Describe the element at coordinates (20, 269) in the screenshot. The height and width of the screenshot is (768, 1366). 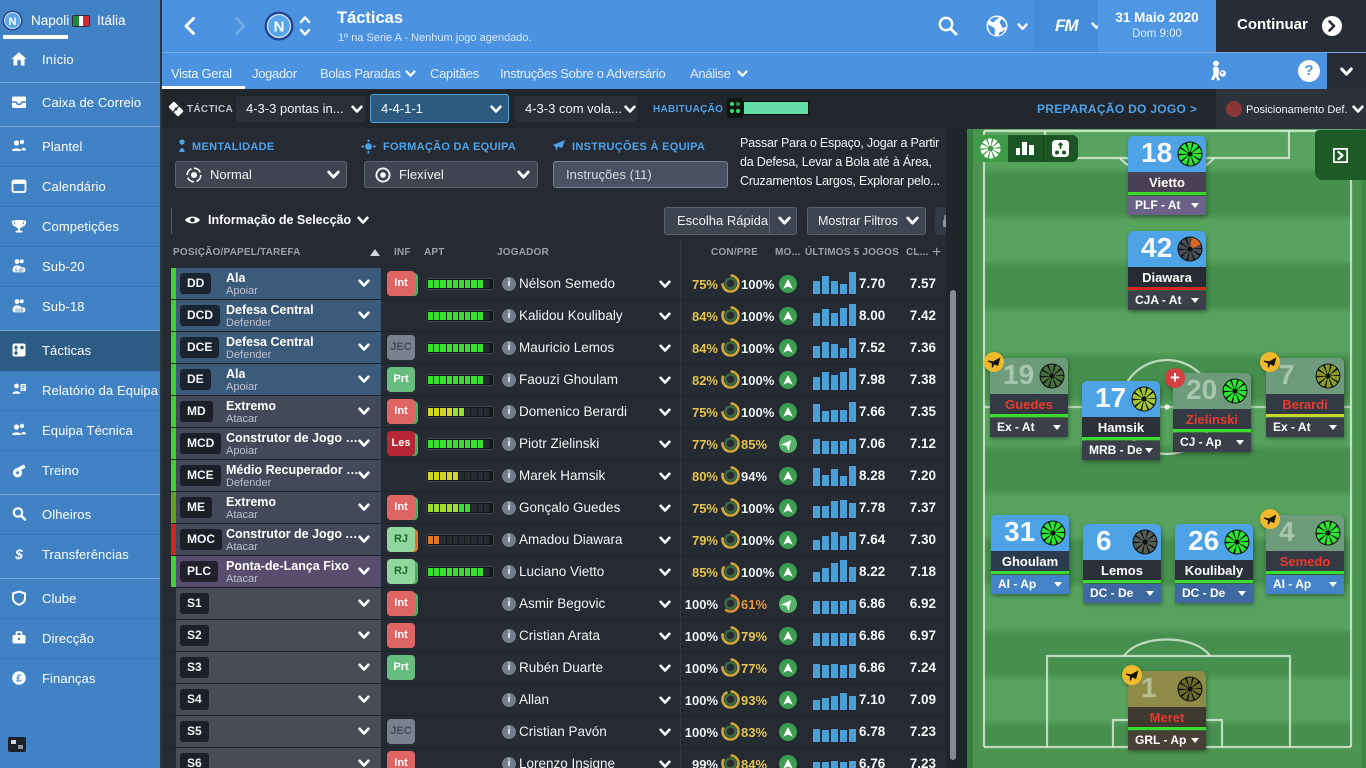
I see `svg-text: S-20` at that location.